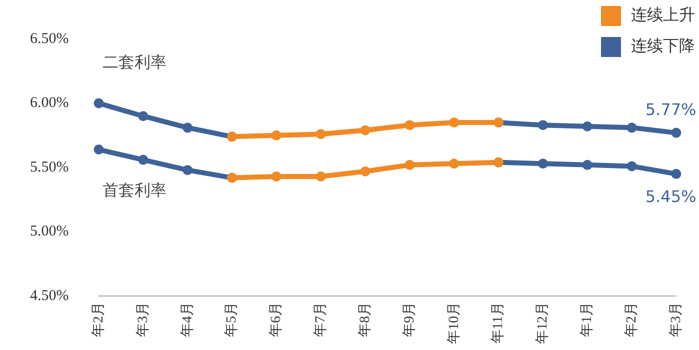 The image size is (699, 350). What do you see at coordinates (49, 296) in the screenshot?
I see `y-tick-label: 4.50%` at bounding box center [49, 296].